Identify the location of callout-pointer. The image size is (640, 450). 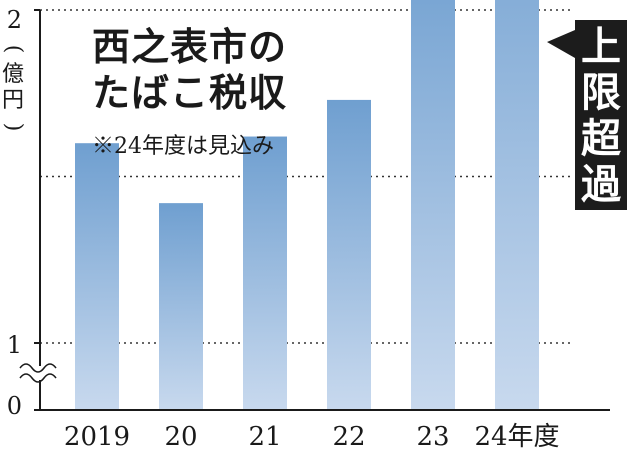
(561, 44).